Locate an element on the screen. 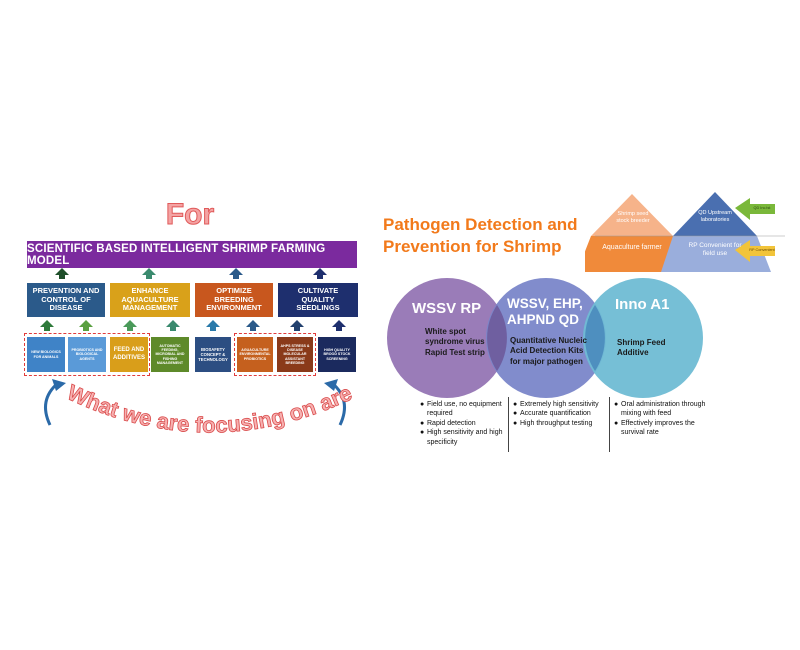  triangle-right-bottom-label: RP Convenient for field use is located at coordinates (715, 249).